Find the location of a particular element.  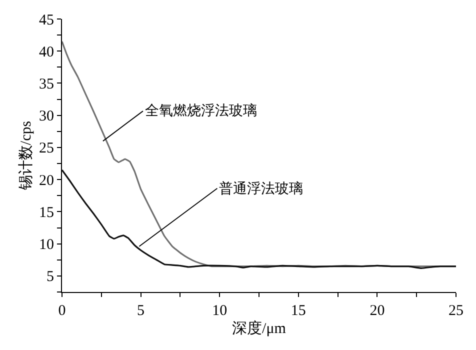

y-tick-label: 25 is located at coordinates (46, 148).